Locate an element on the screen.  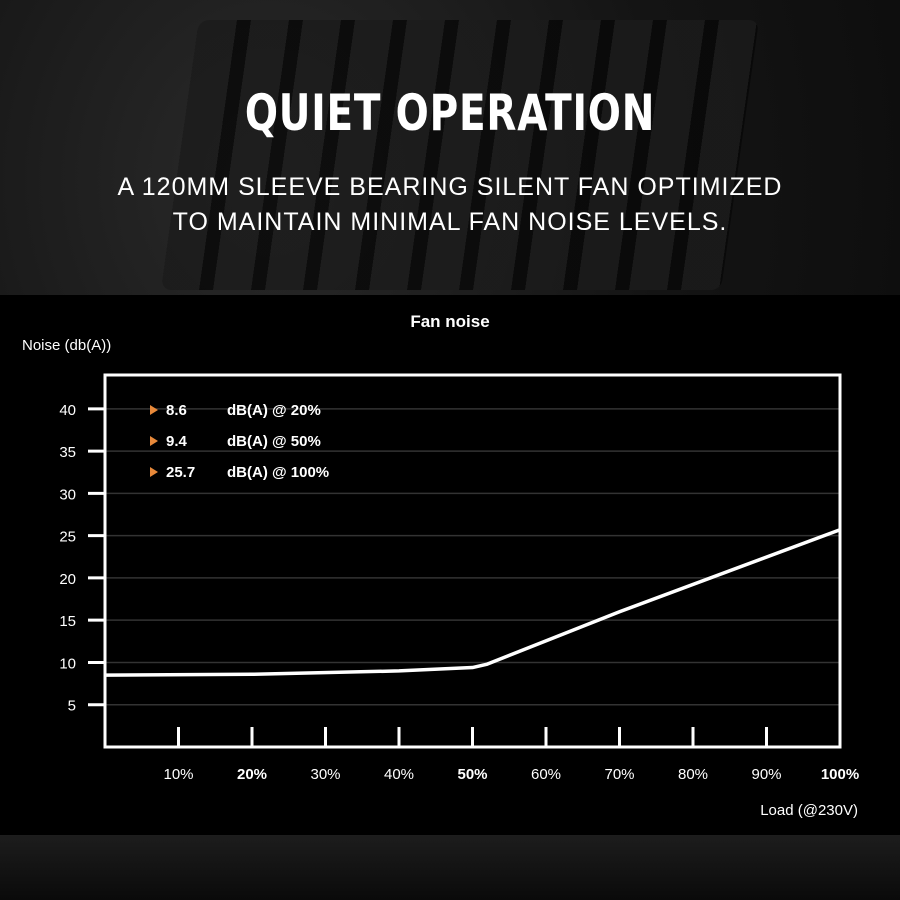
x-tick-label: 60% is located at coordinates (546, 774).